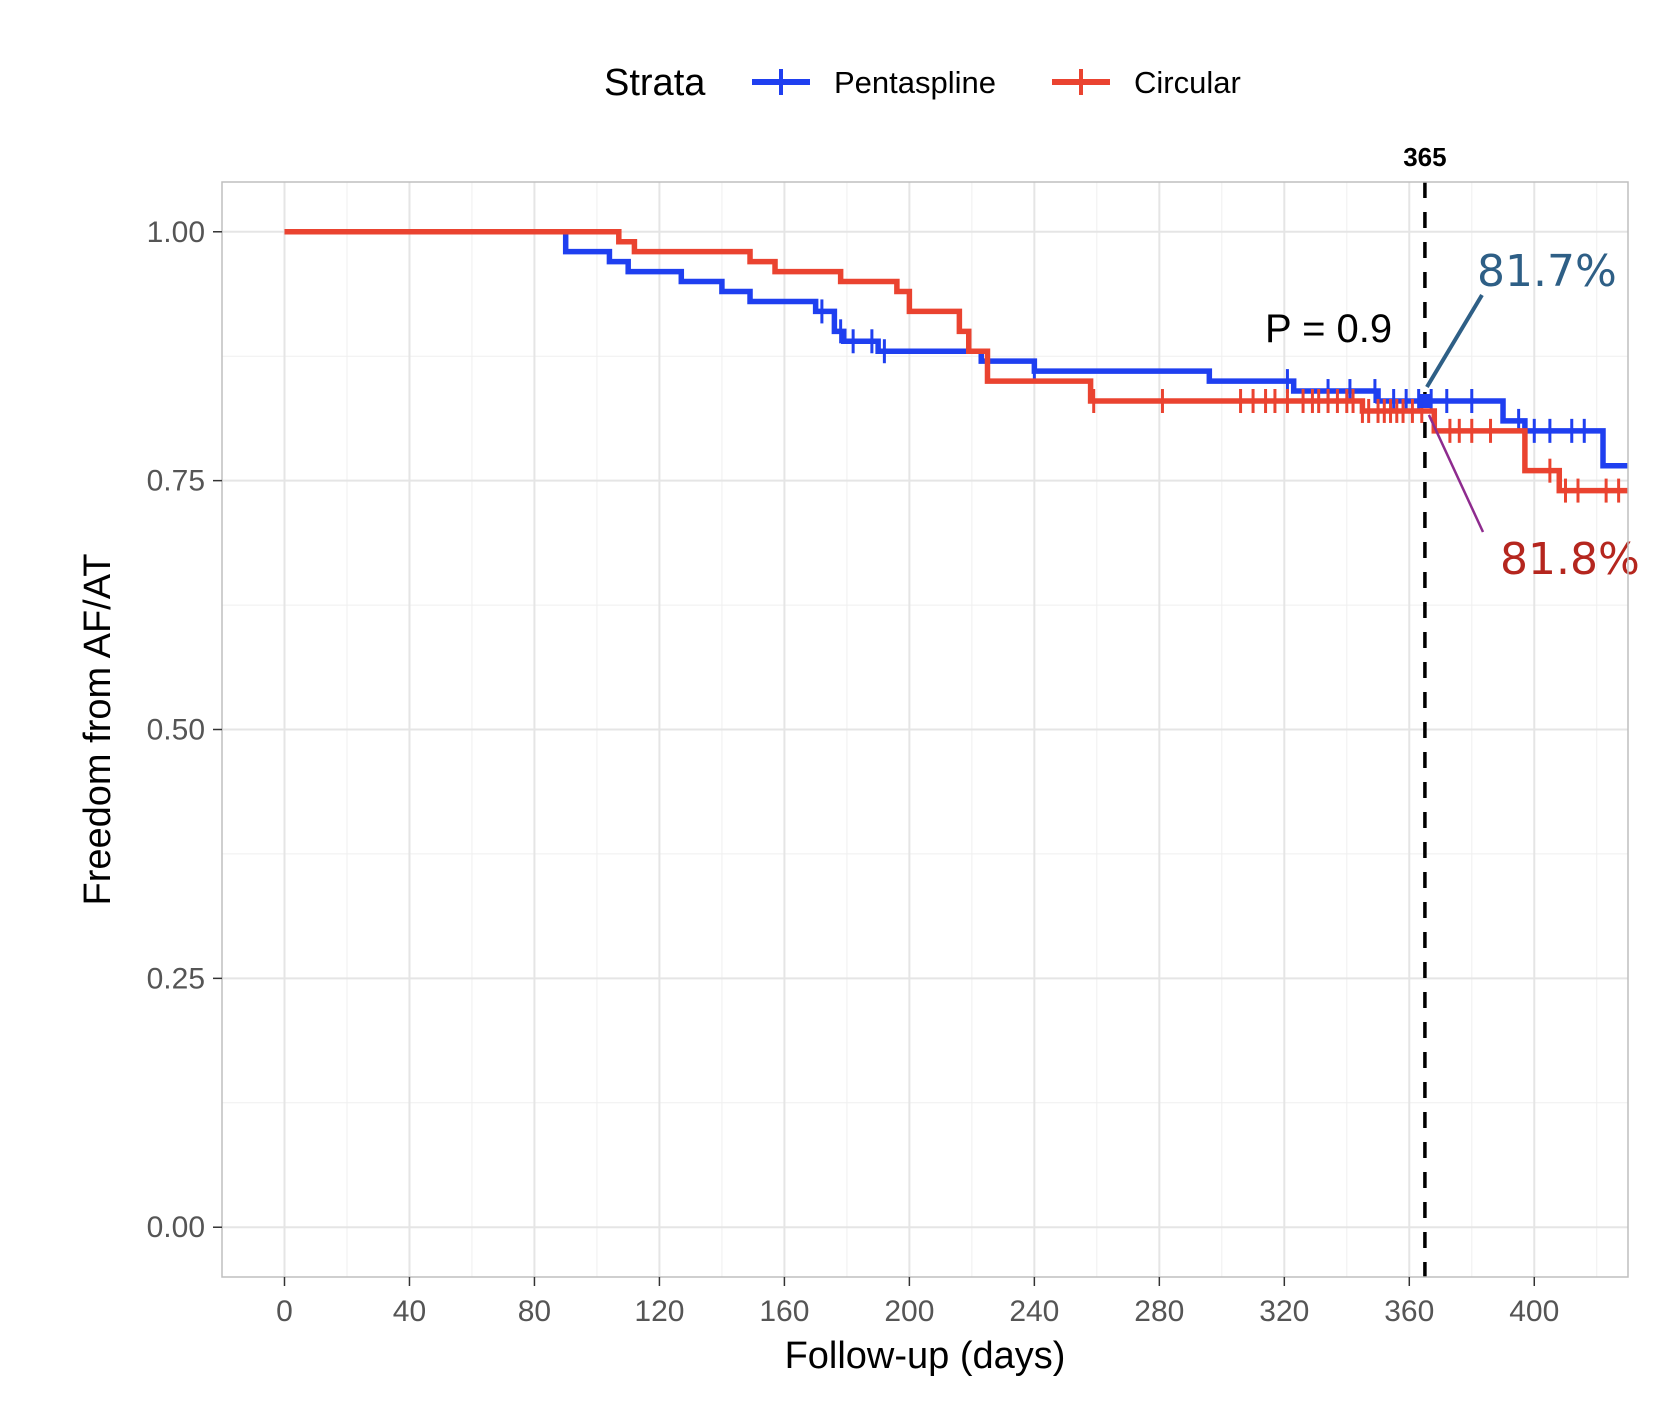 The height and width of the screenshot is (1404, 1666). Describe the element at coordinates (1547, 271) in the screenshot. I see `pentaspline-percentage: 81.7%` at that location.